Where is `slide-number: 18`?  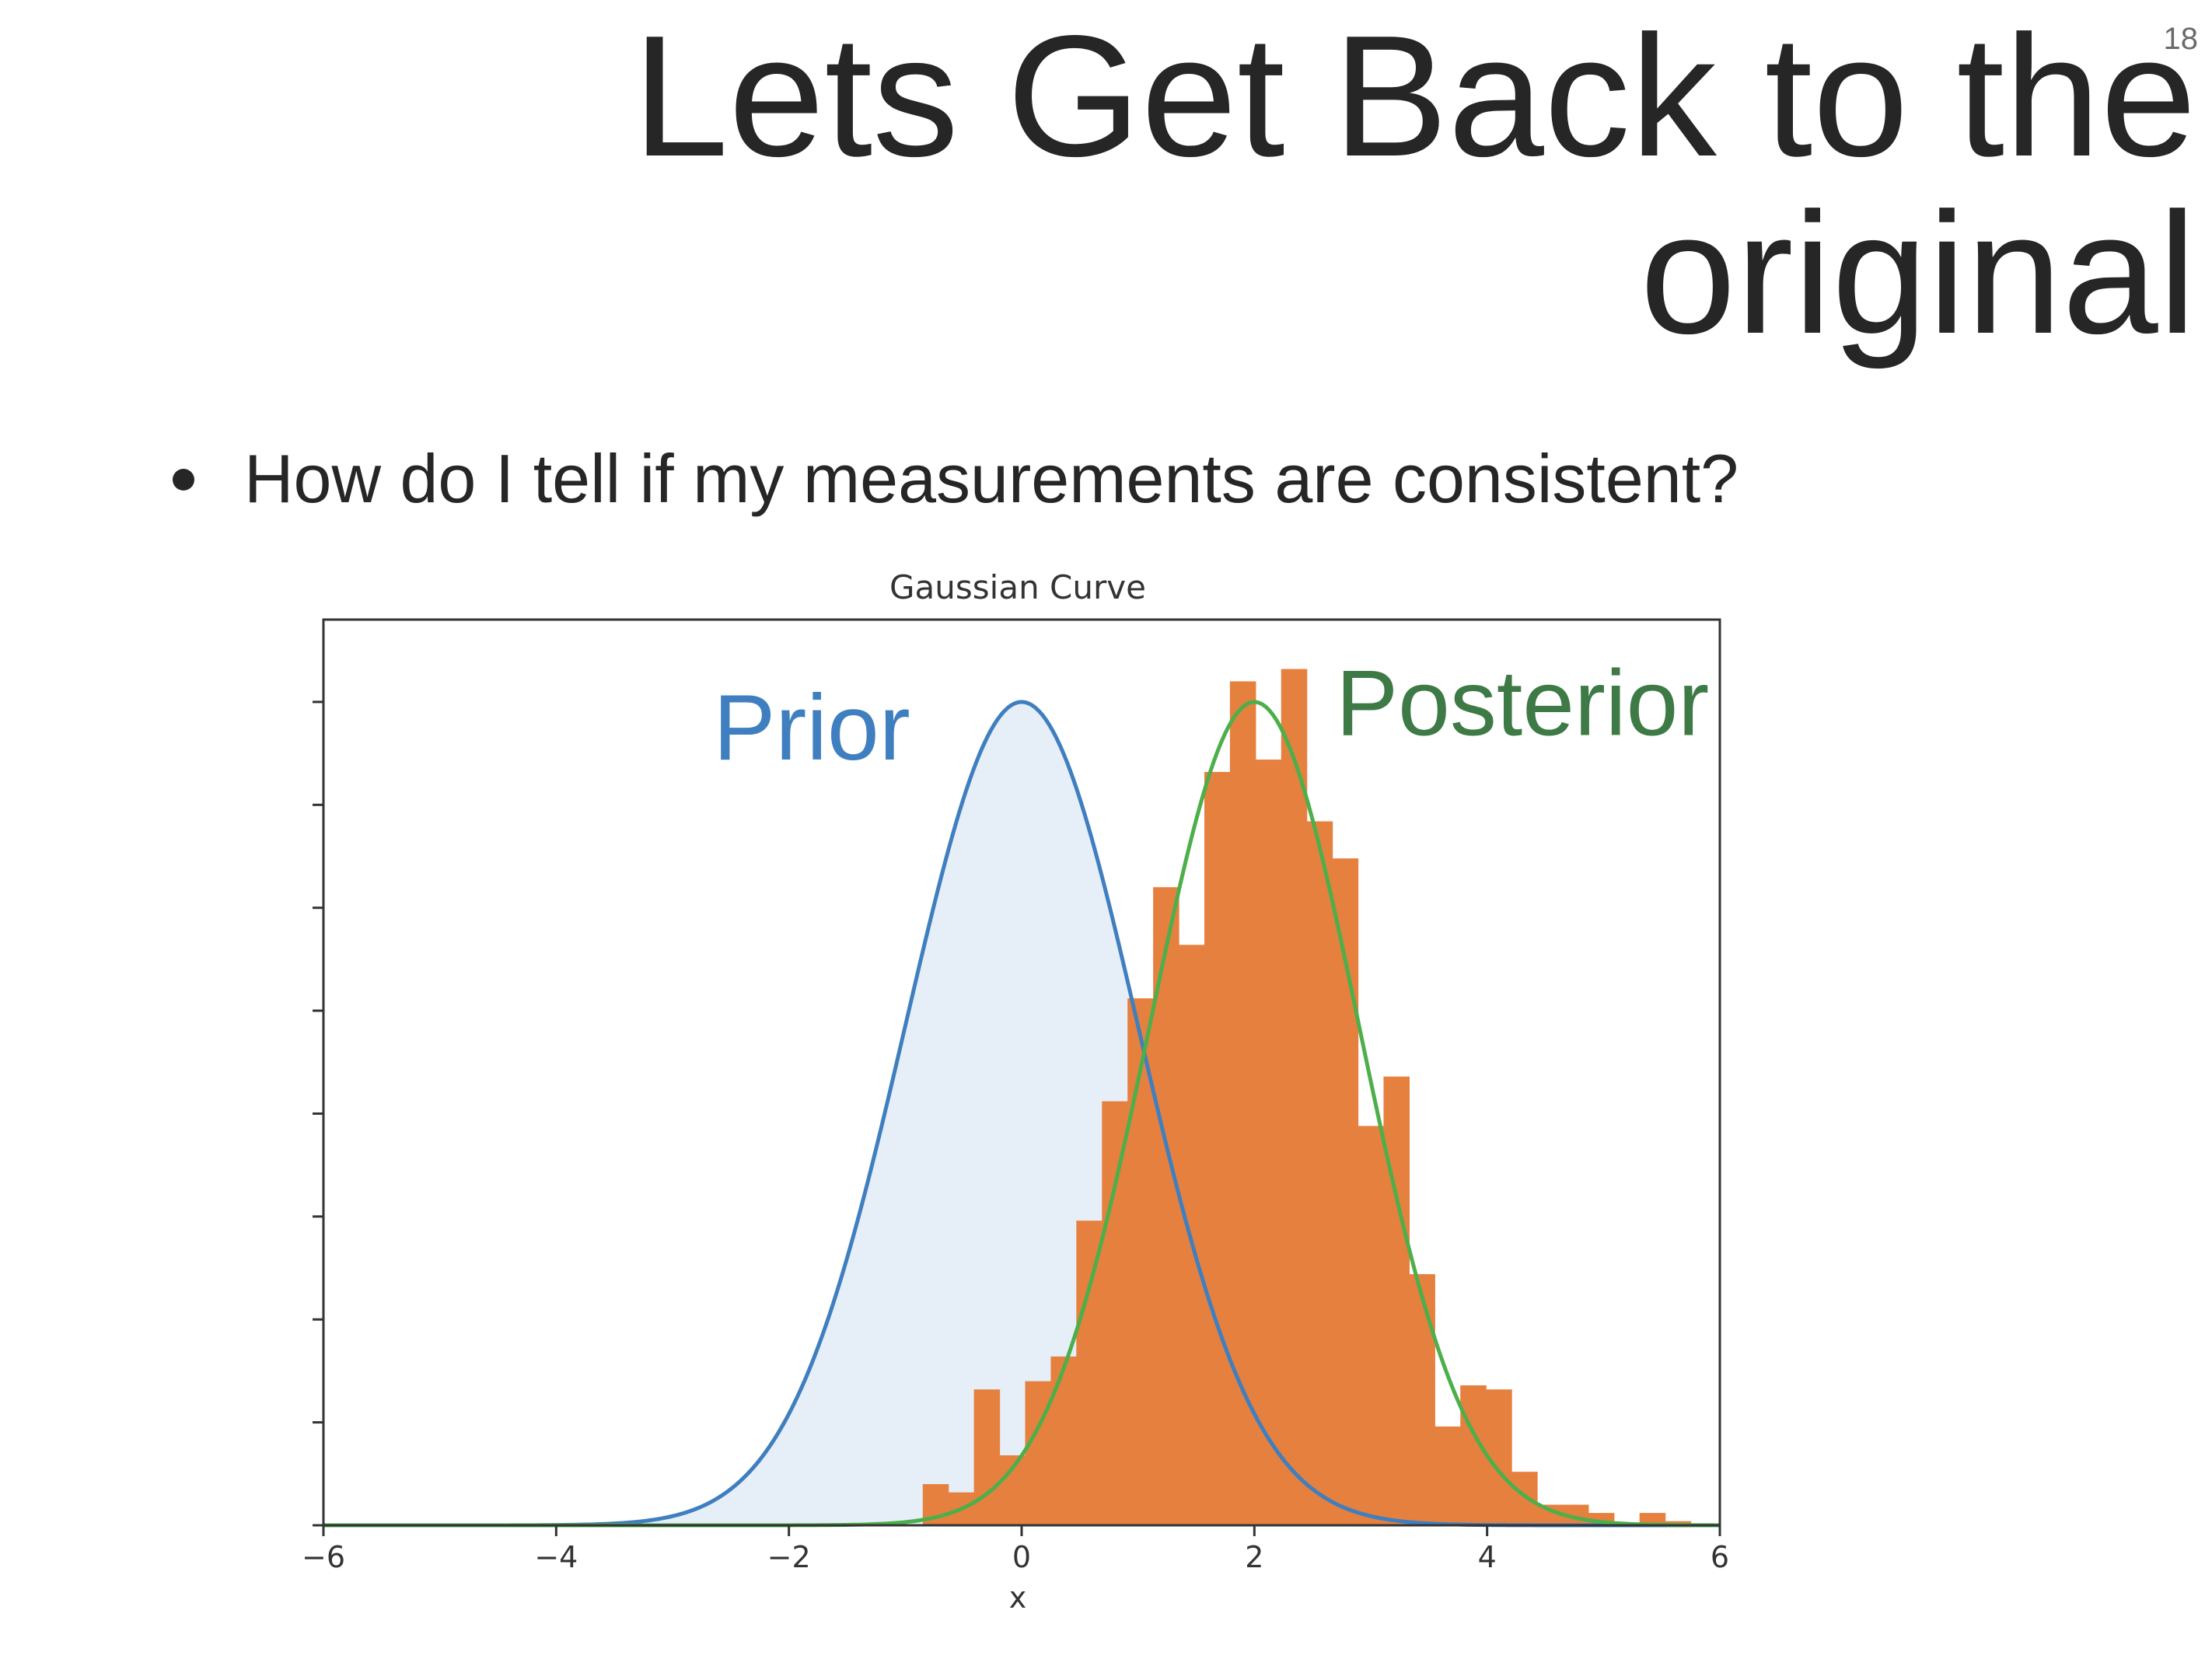 slide-number: 18 is located at coordinates (2181, 39).